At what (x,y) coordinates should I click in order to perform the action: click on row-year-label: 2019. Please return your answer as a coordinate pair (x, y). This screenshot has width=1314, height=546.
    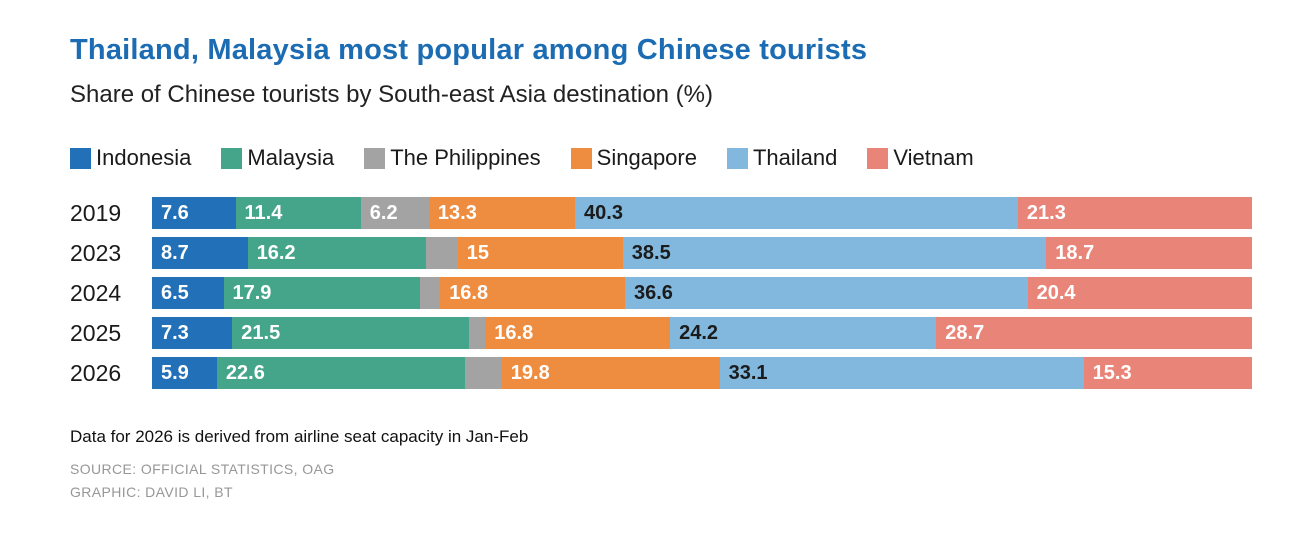
    Looking at the image, I should click on (96, 212).